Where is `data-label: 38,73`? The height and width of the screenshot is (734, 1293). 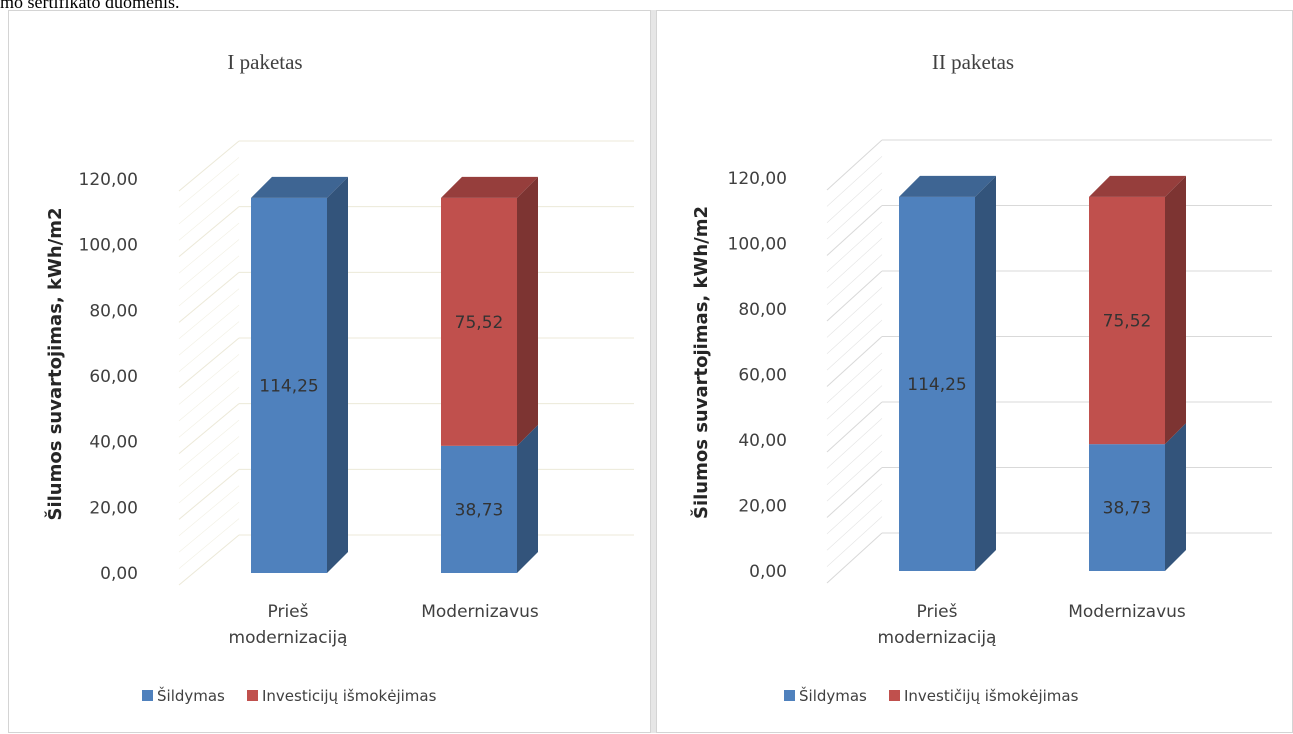
data-label: 38,73 is located at coordinates (1127, 509).